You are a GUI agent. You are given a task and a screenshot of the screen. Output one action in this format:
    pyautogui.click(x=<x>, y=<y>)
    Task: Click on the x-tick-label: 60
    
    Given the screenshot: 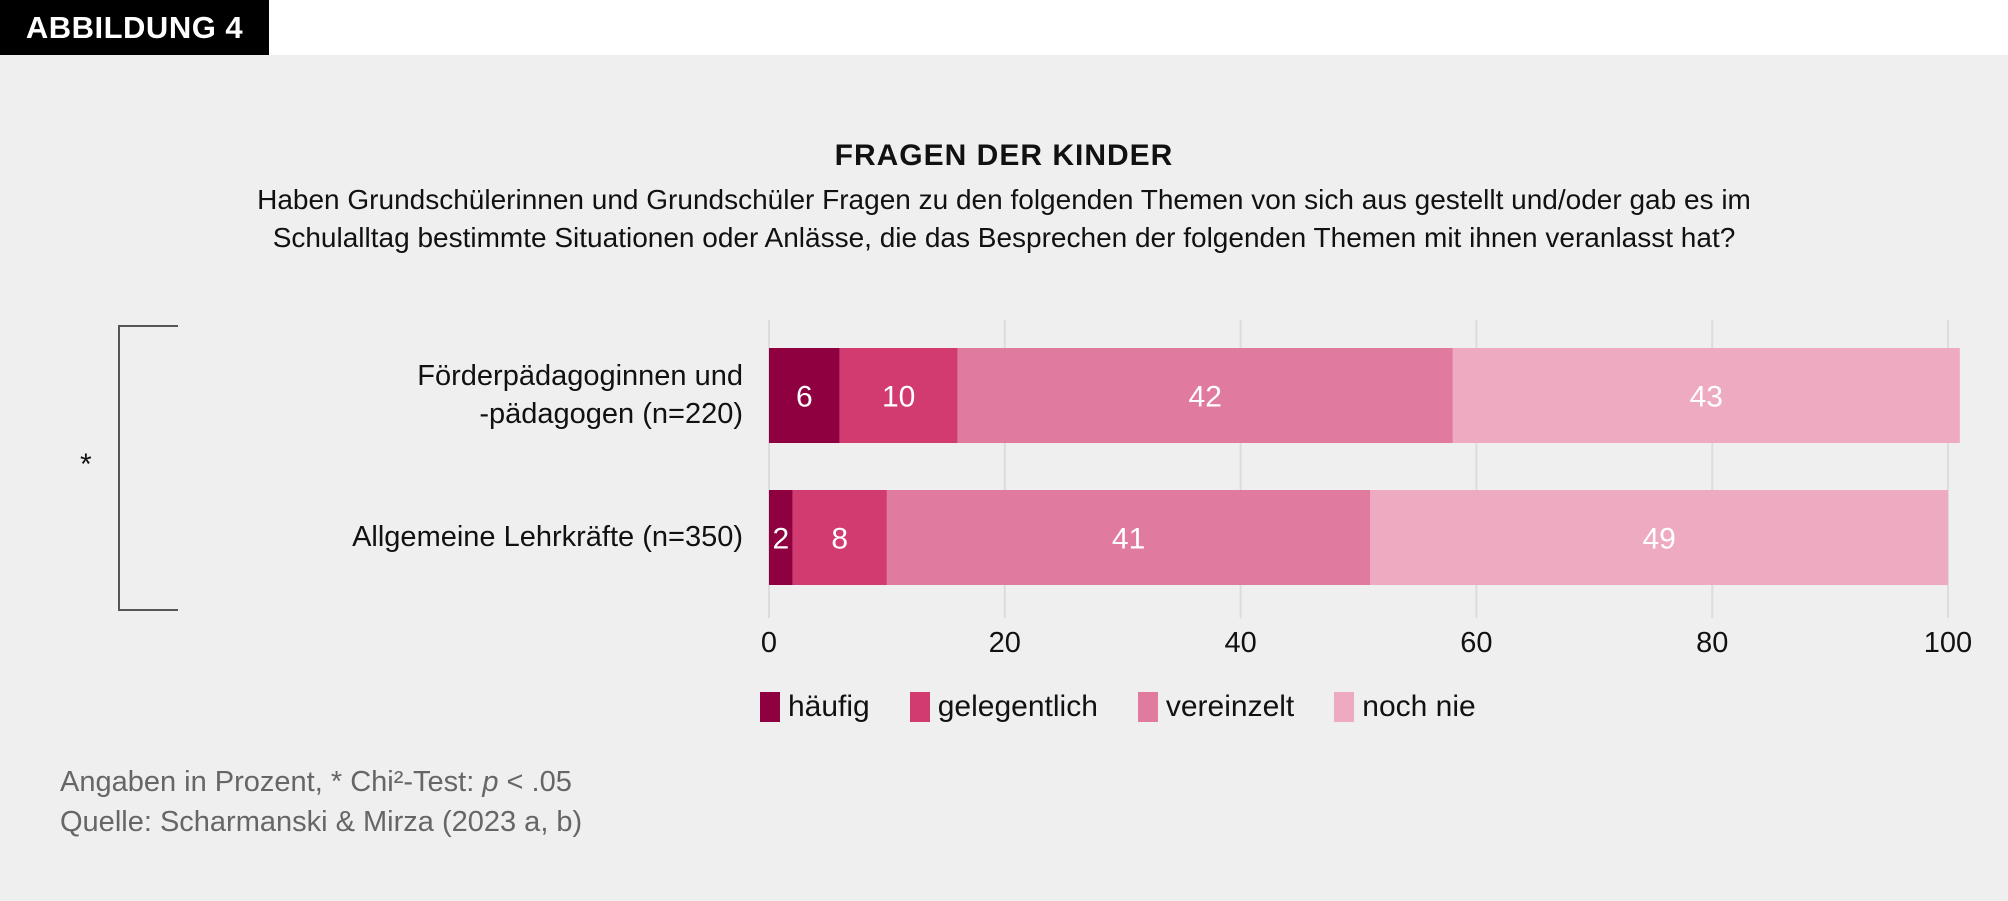 What is the action you would take?
    pyautogui.click(x=1476, y=643)
    